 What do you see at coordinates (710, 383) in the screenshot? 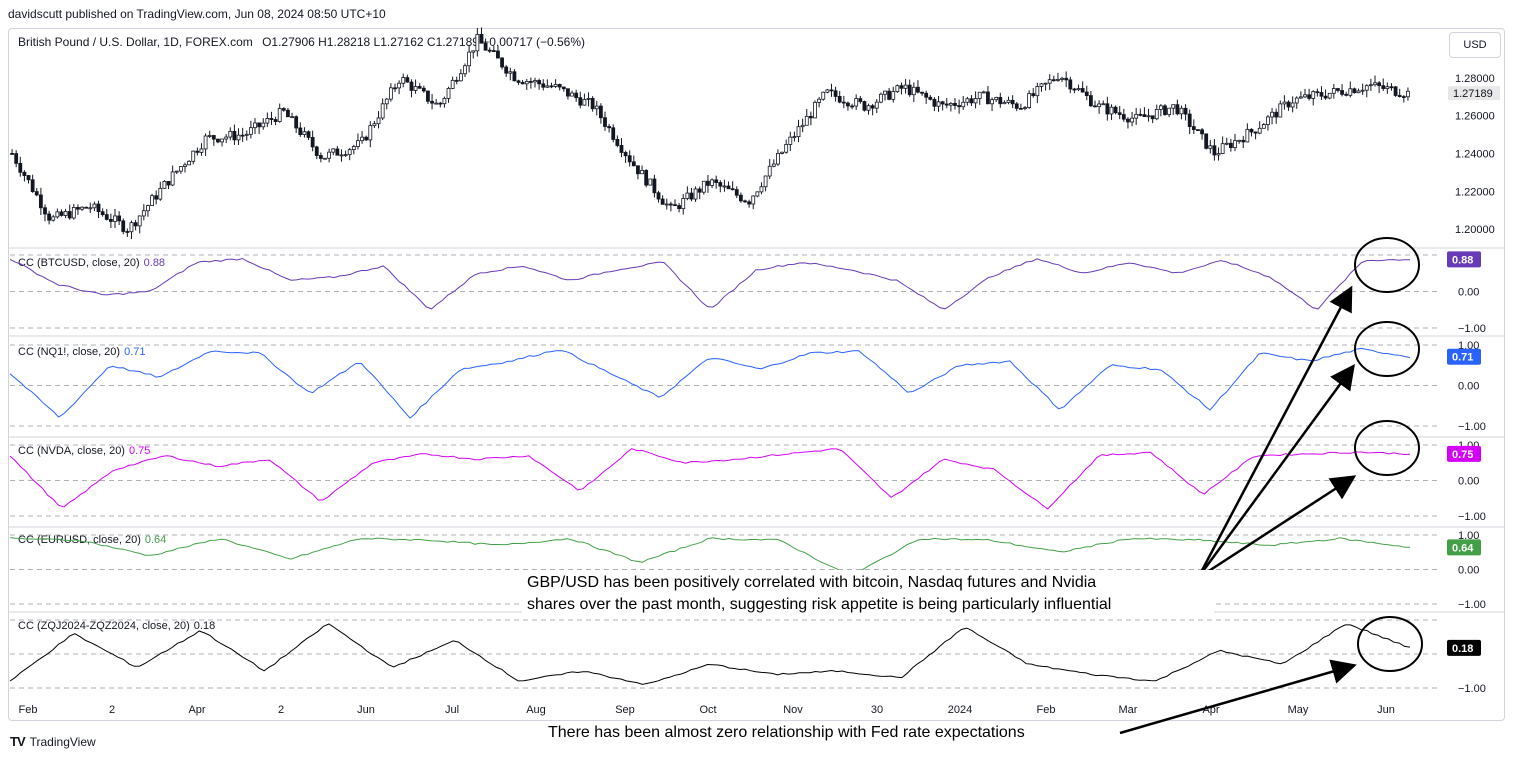
I see `indicator-line-nq` at bounding box center [710, 383].